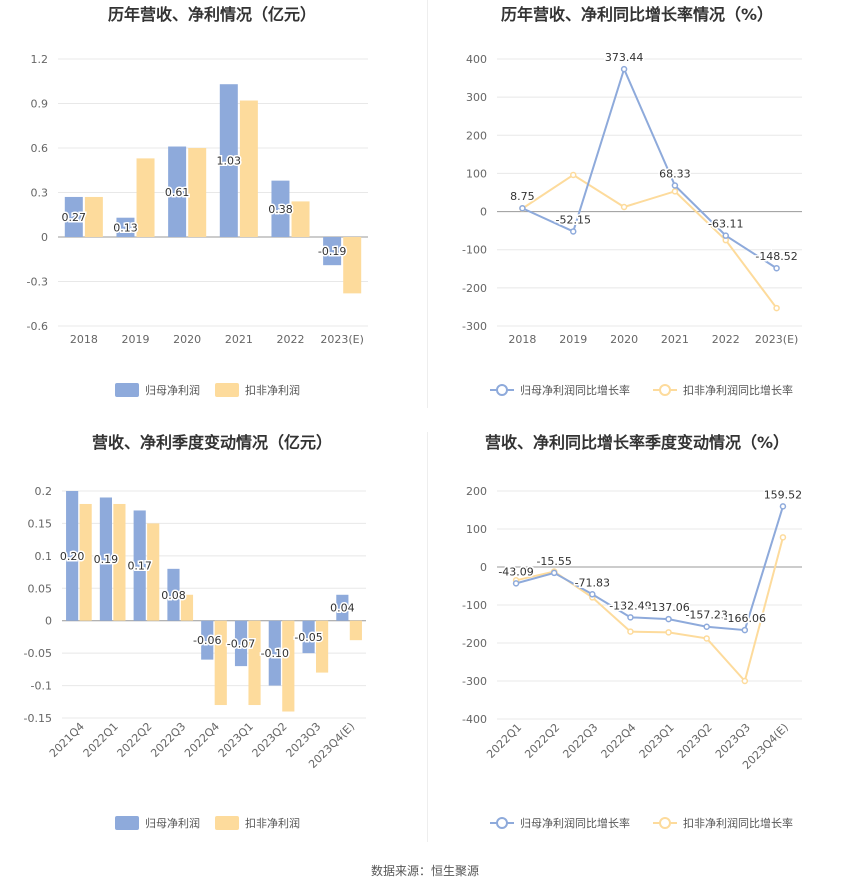 This screenshot has height=891, width=850. I want to click on x-tick-label: 2022Q3, so click(580, 741).